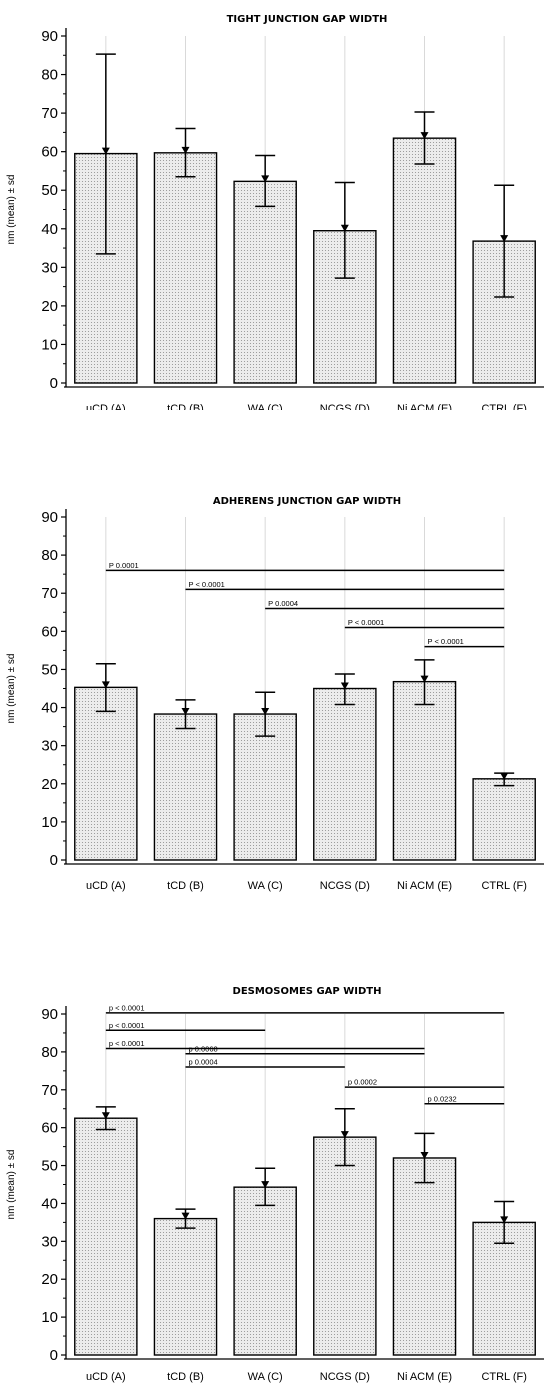  I want to click on chart-title: TIGHT JUNCTION GAP WIDTH, so click(307, 19).